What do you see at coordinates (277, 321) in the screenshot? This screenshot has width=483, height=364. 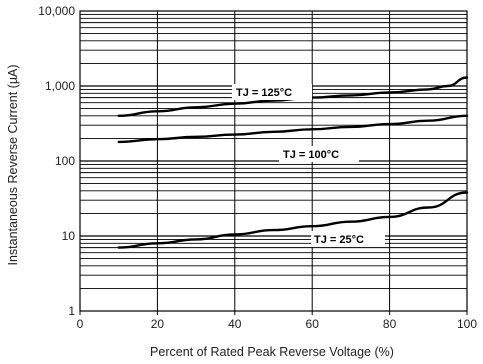 I see `x-tick-labels: 0 20 40 60 80 100` at bounding box center [277, 321].